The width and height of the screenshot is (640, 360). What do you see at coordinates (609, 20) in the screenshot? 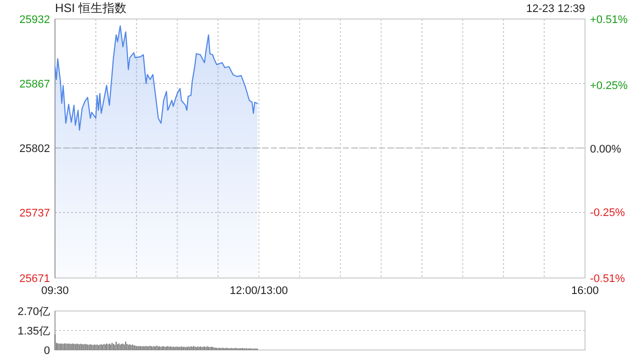
I see `y2-tick-label: +0.51%` at bounding box center [609, 20].